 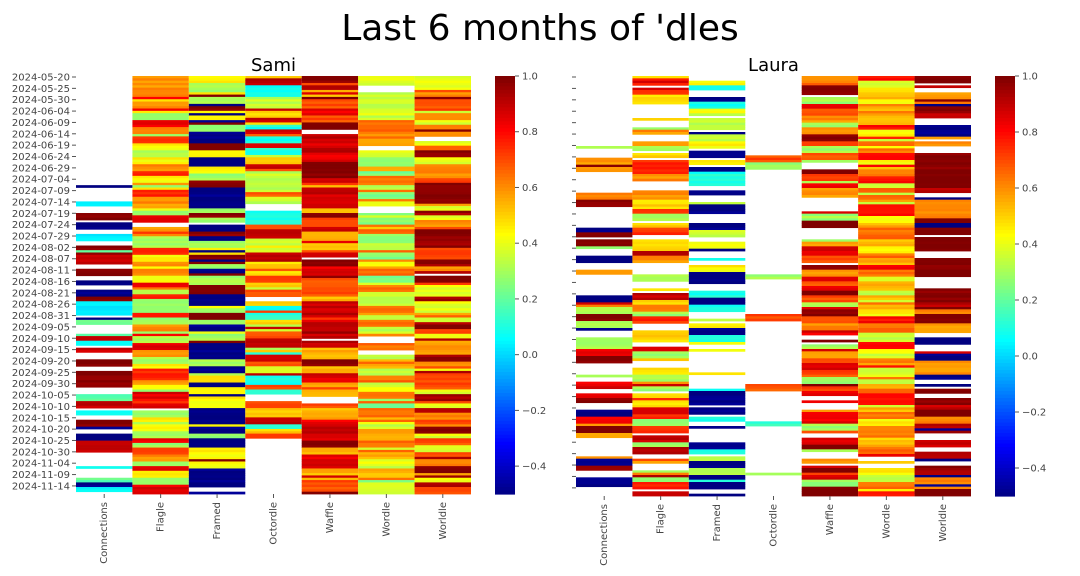 I want to click on y-tick-label: 2024-09-05, so click(x=41, y=327).